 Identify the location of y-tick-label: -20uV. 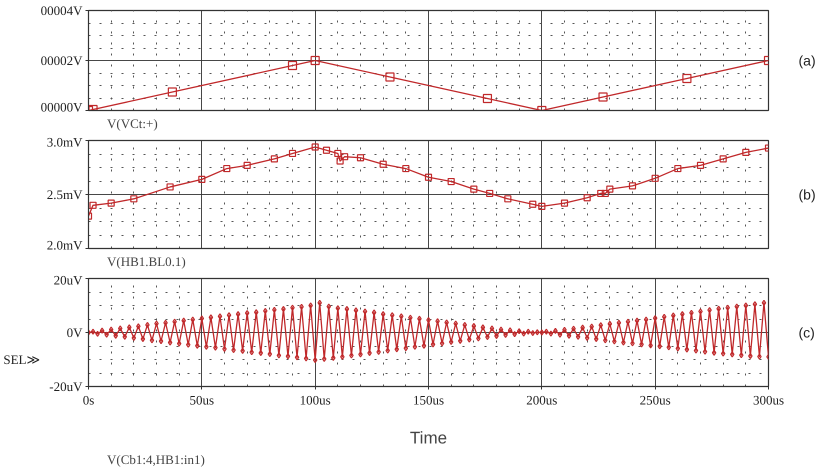
(66, 386).